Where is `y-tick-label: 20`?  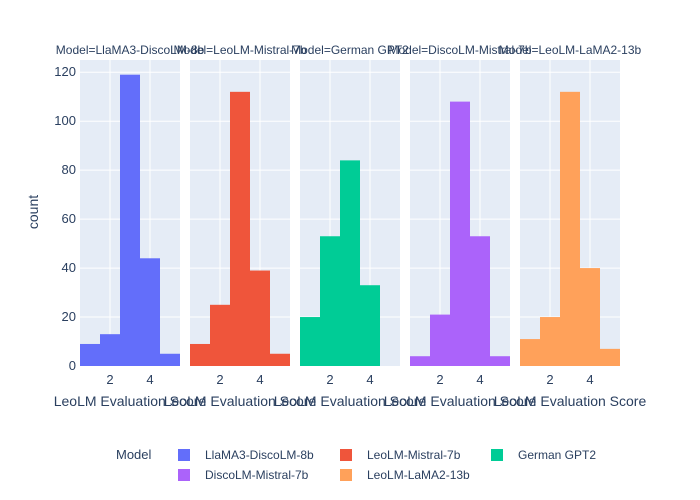
y-tick-label: 20 is located at coordinates (69, 316).